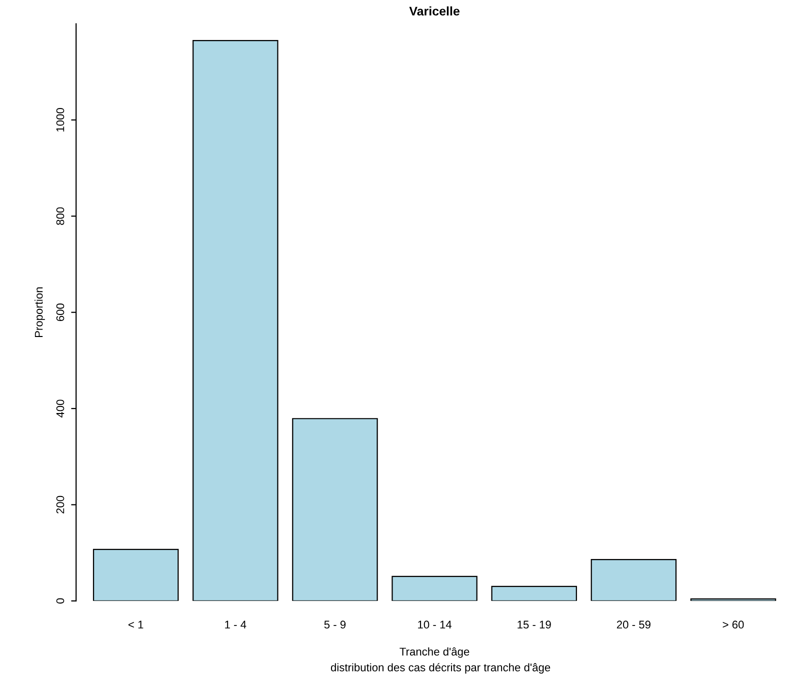 The width and height of the screenshot is (801, 679). What do you see at coordinates (60, 409) in the screenshot?
I see `y-tick-label: 400` at bounding box center [60, 409].